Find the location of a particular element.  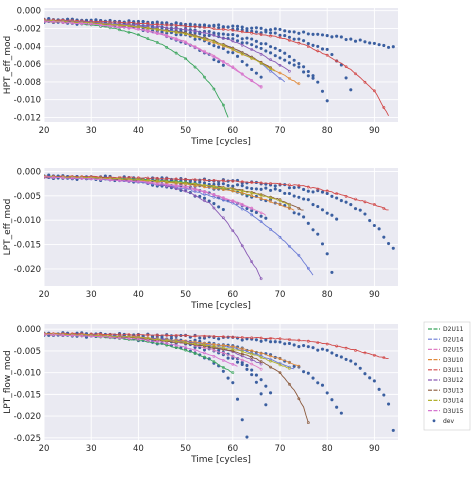

series-marker-d3u13 is located at coordinates (299, 399).